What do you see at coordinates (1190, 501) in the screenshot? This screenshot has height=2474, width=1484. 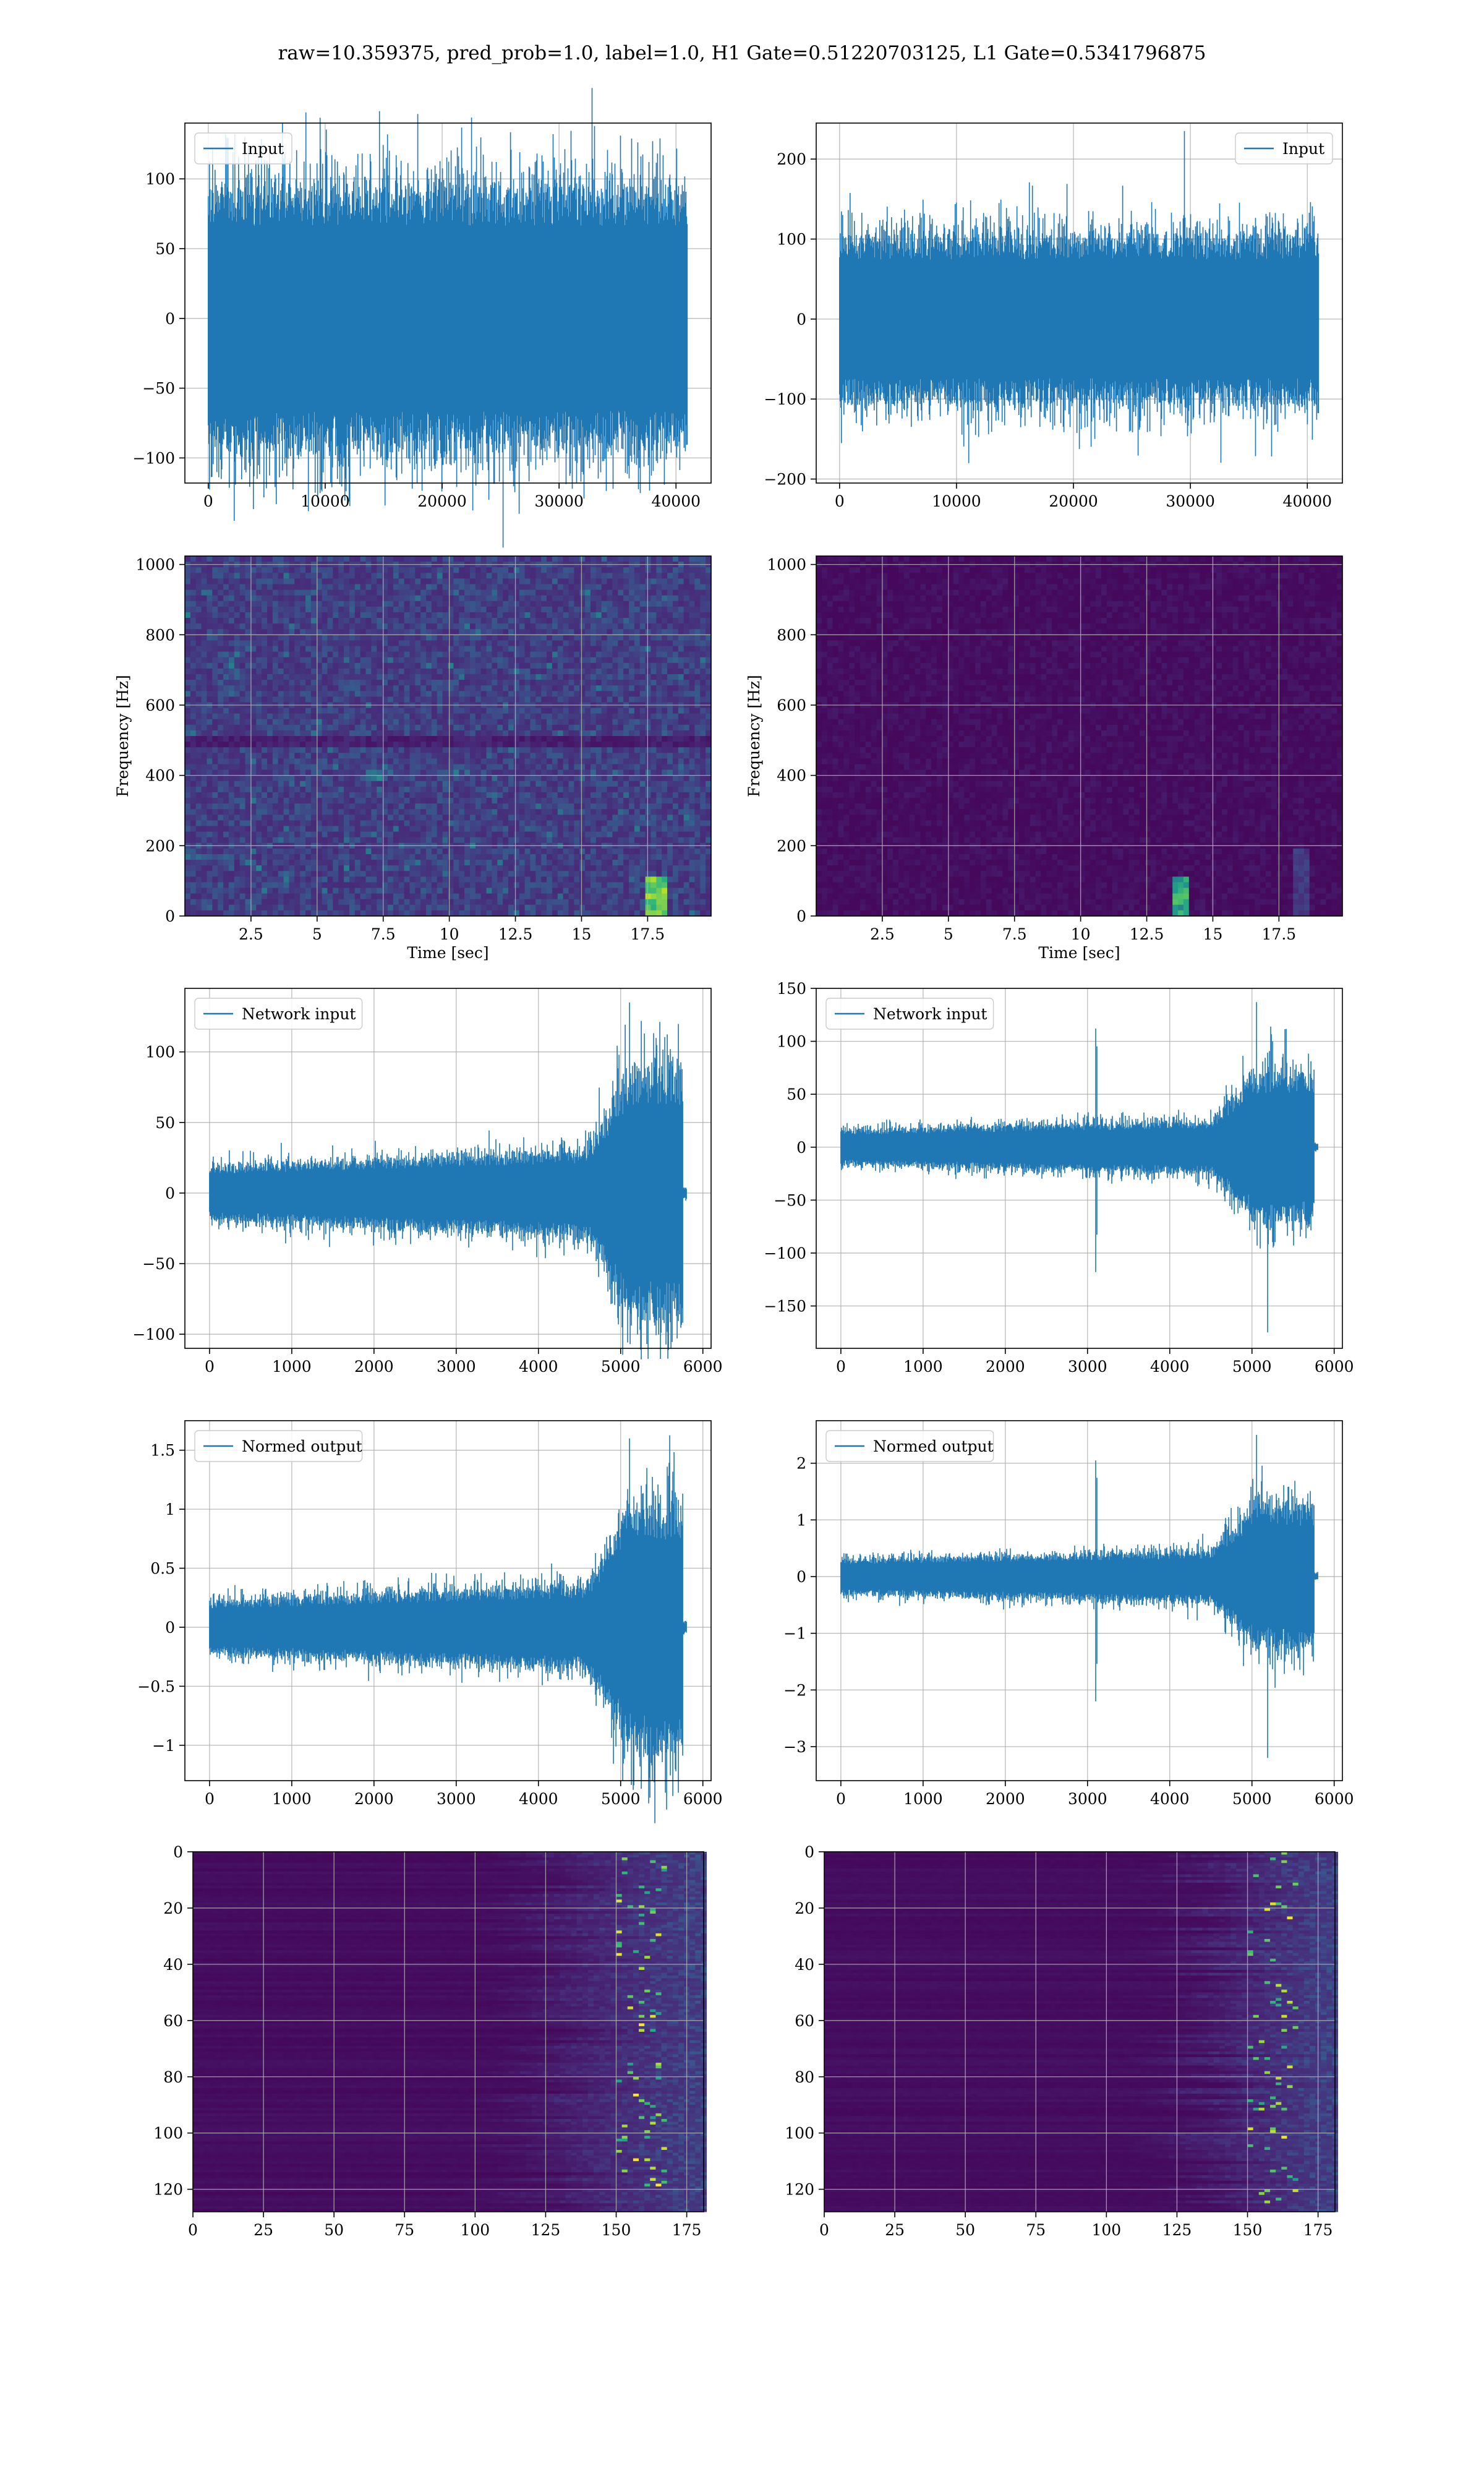 I see `x-tick-label-3: 30000` at bounding box center [1190, 501].